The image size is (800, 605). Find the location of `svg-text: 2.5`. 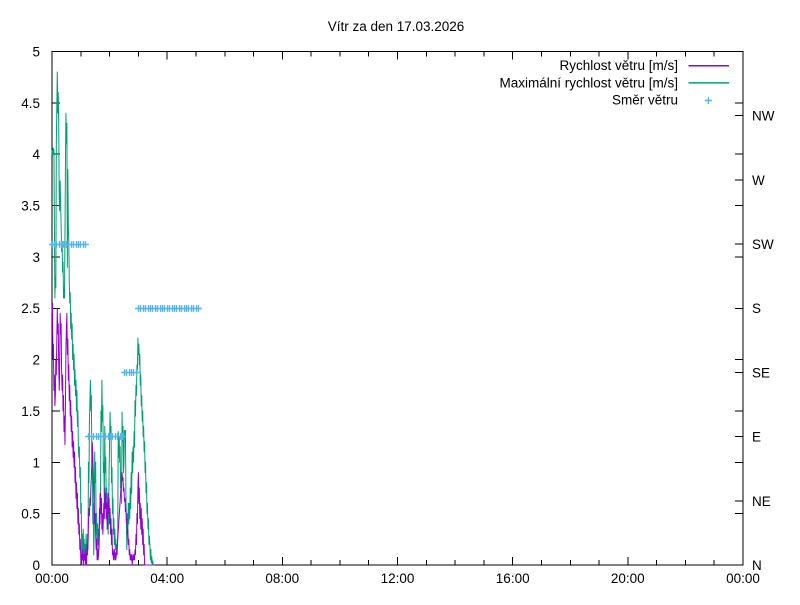

svg-text: 2.5 is located at coordinates (30, 308).